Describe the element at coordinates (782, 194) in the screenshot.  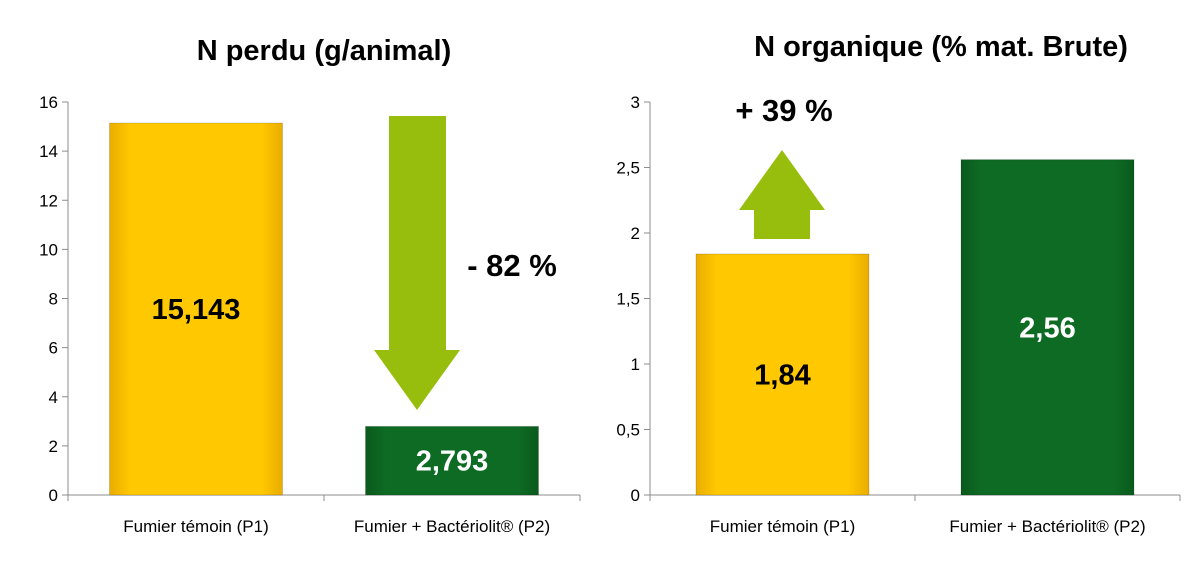
I see `up-arrow-icon` at that location.